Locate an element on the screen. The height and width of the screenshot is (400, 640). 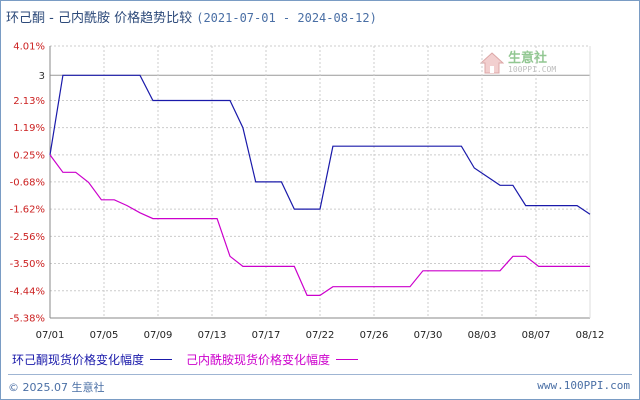
watermark-text: 生意社 is located at coordinates (528, 58).